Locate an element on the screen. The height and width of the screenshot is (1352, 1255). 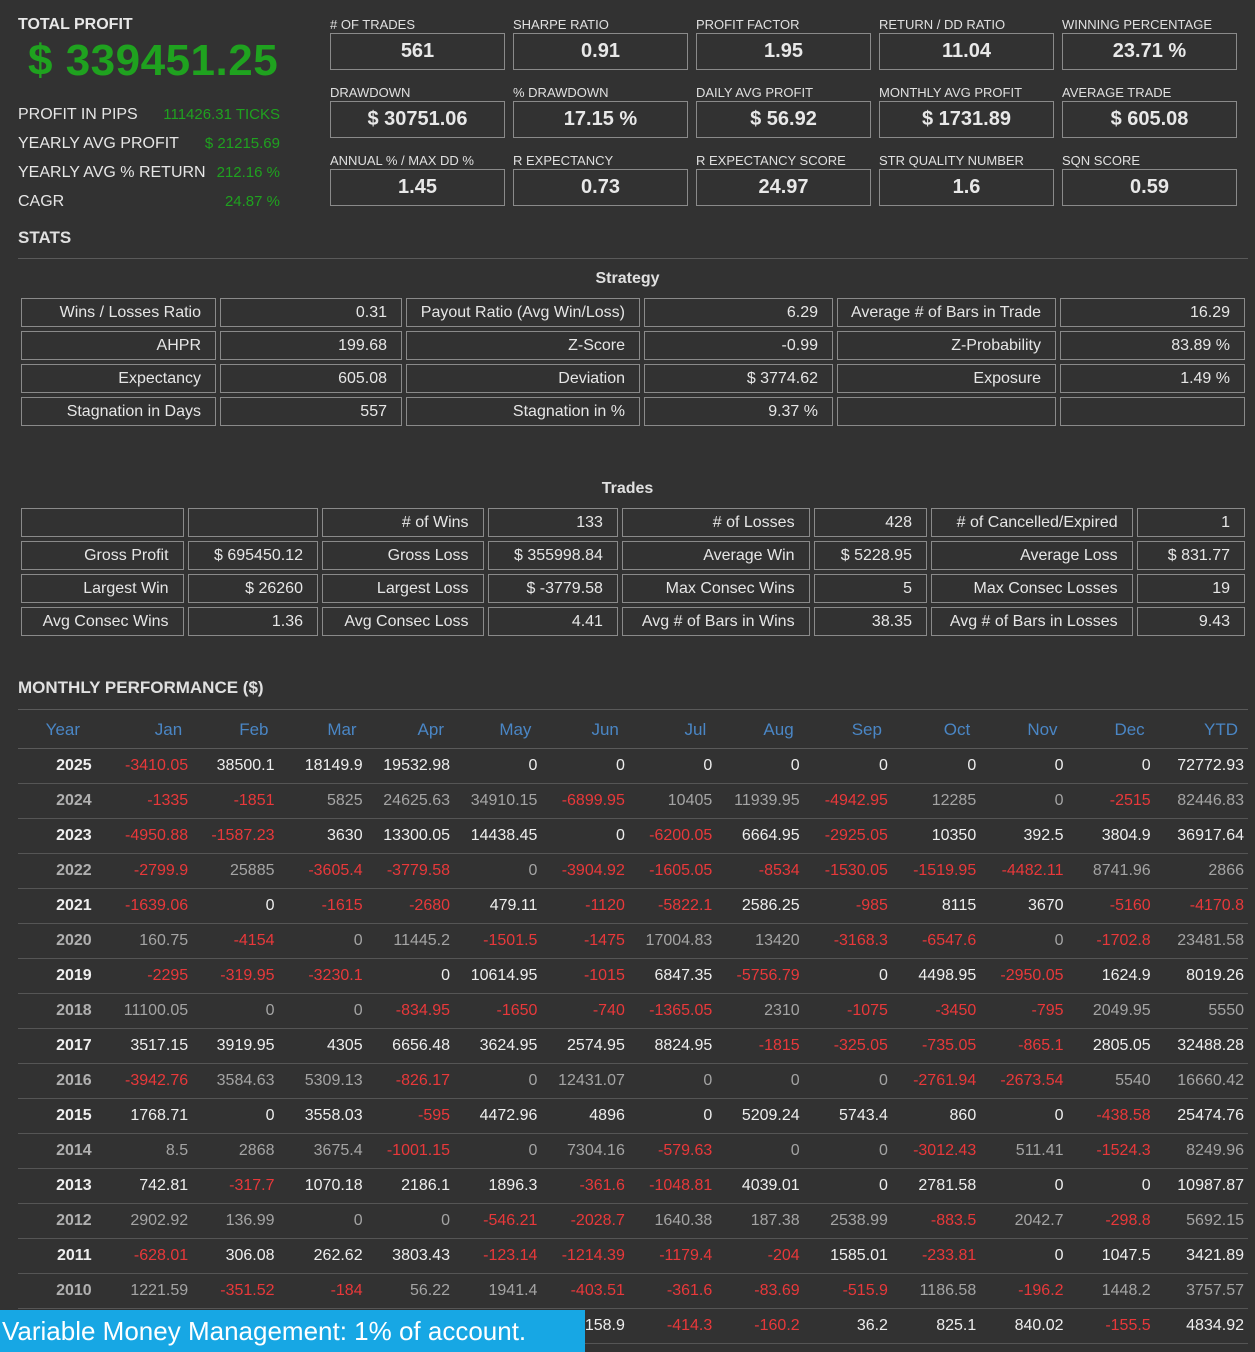
monthly-value: 5743.4 is located at coordinates (847, 1116).